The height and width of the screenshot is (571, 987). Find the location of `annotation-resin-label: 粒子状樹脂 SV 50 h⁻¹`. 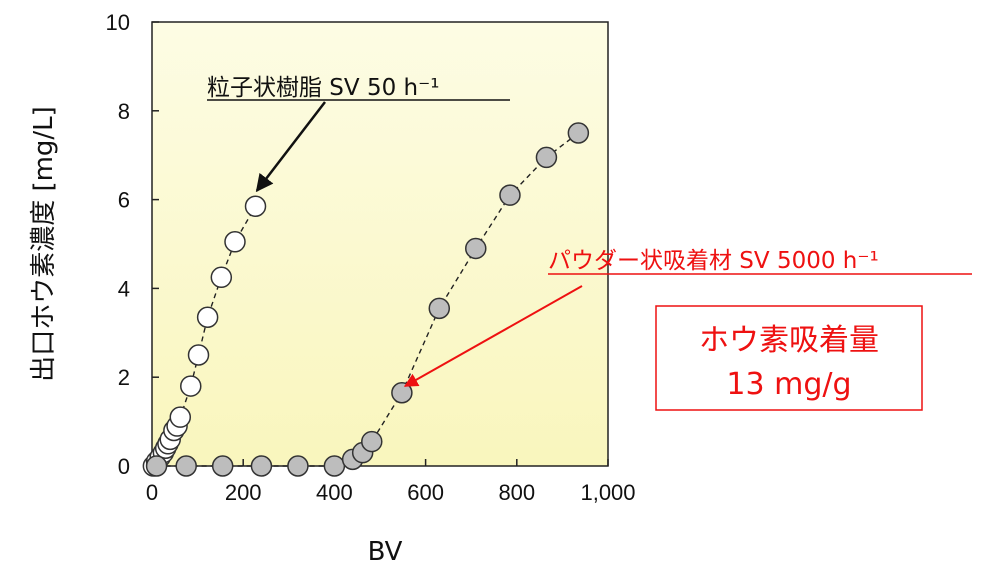

annotation-resin-label: 粒子状樹脂 SV 50 h⁻¹ is located at coordinates (323, 88).